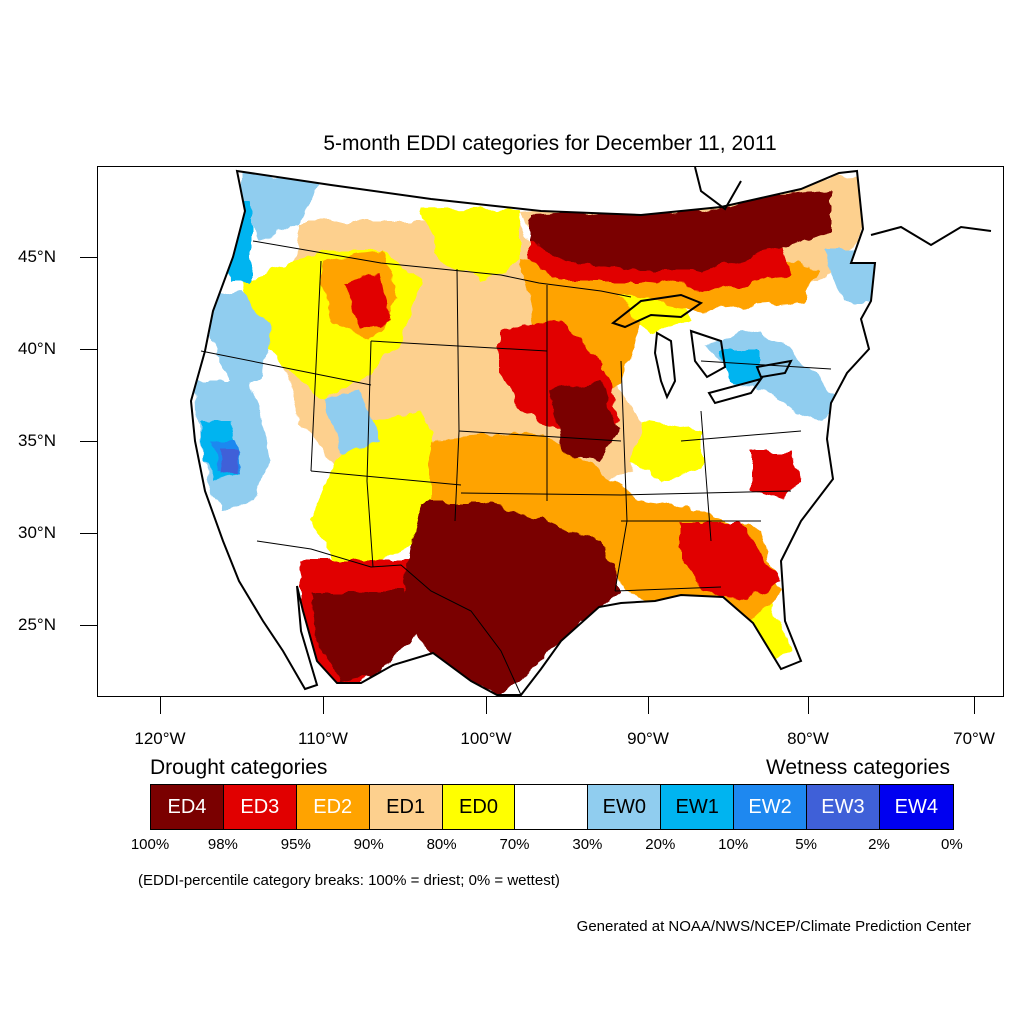 This screenshot has height=1024, width=1024. Describe the element at coordinates (88, 441) in the screenshot. I see `lat-tick-35n` at that location.